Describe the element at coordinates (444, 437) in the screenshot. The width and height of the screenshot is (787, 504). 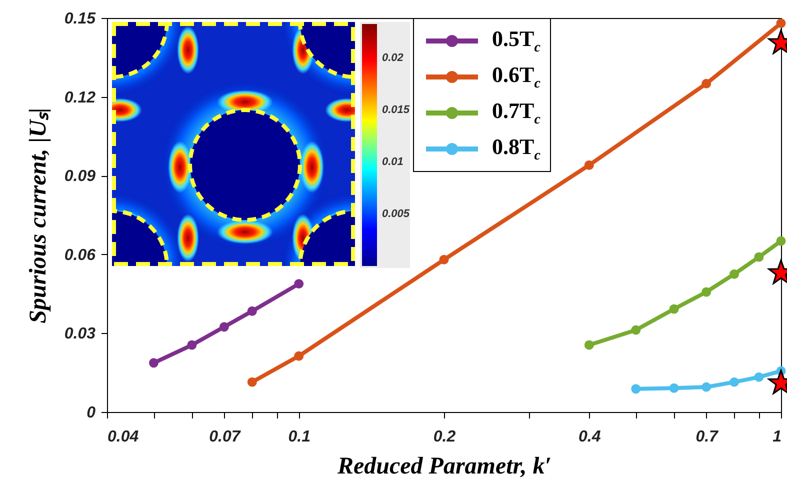
I see `x-tick-label: 0.2` at that location.